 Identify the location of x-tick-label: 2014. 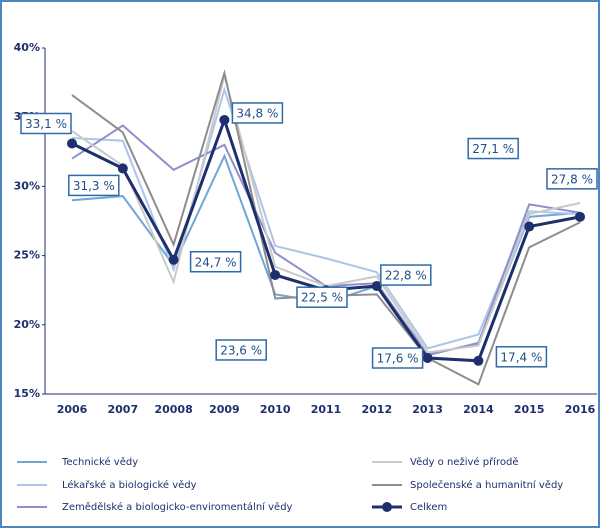
(478, 409).